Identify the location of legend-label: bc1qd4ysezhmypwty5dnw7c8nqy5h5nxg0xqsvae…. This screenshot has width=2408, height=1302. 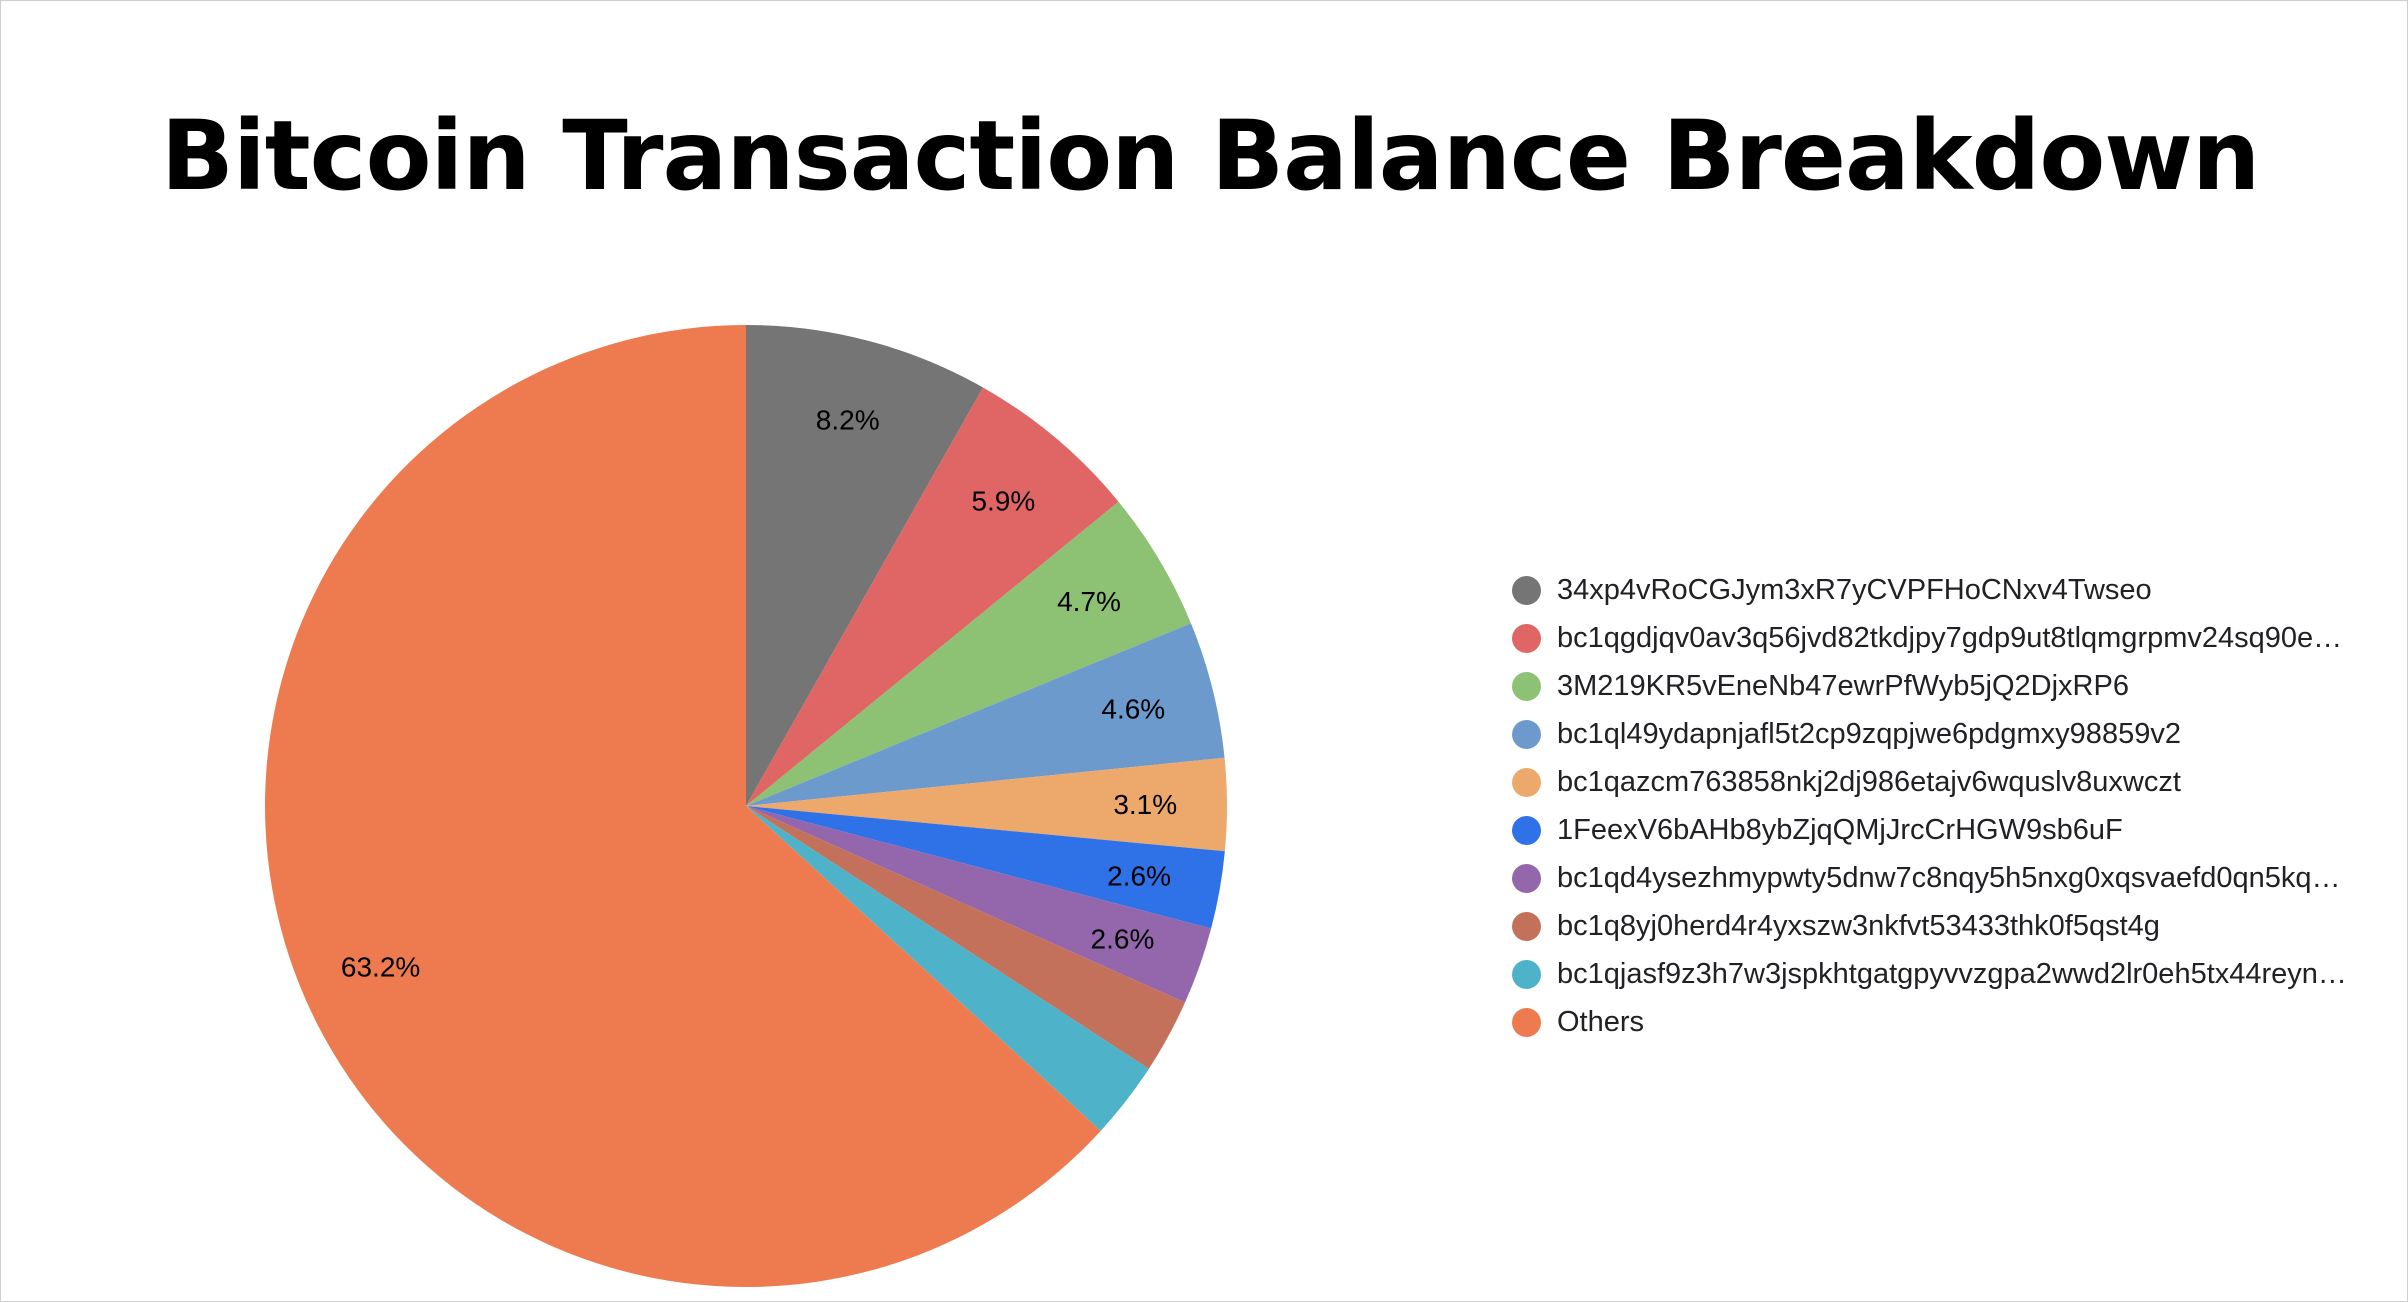
(1949, 877).